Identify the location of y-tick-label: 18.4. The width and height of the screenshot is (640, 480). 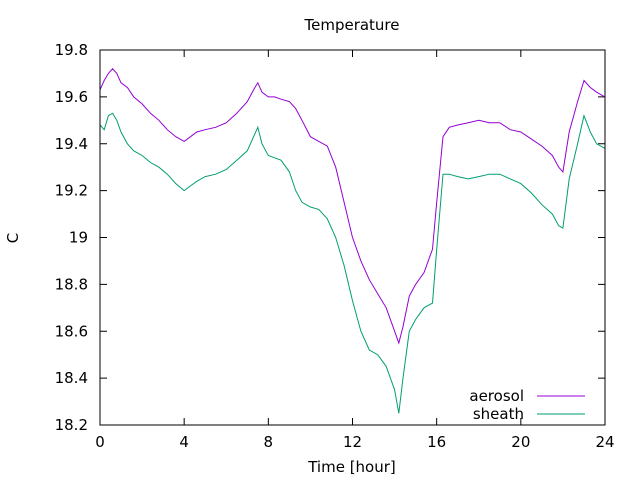
(71, 378).